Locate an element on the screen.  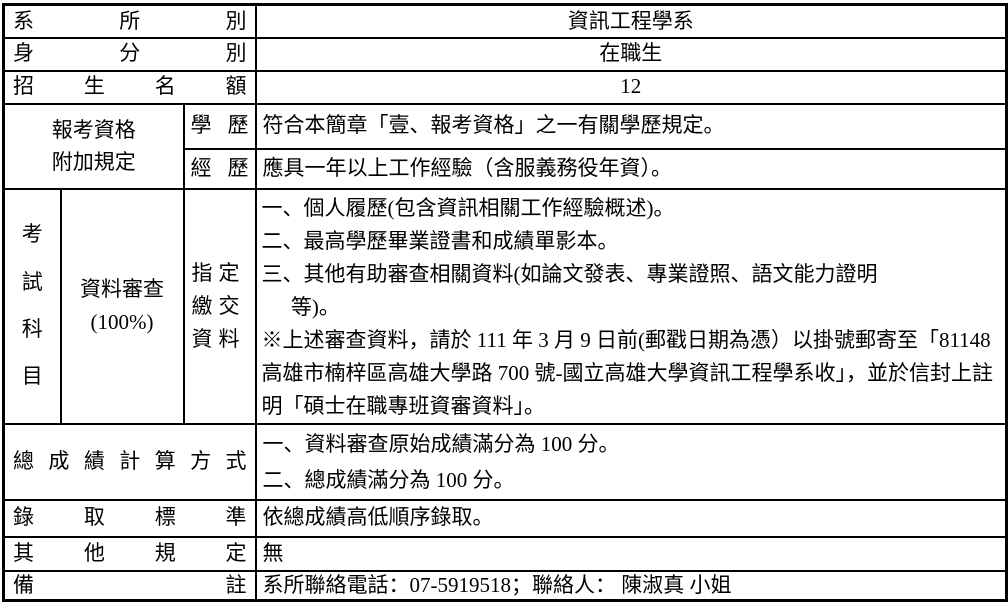
education-value-cell: 符合本簡章「壹、報考資格」之一有關學歷規定。 is located at coordinates (631, 126).